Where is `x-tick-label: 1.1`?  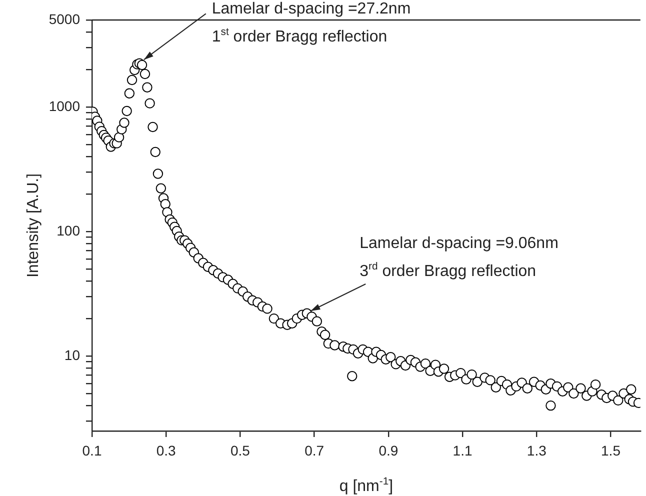
x-tick-label: 1.1 is located at coordinates (462, 450).